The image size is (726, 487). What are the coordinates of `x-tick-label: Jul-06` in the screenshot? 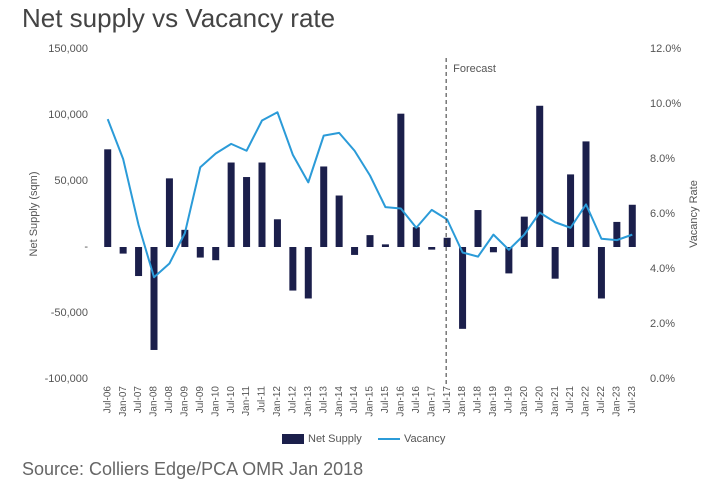 It's located at (107, 400).